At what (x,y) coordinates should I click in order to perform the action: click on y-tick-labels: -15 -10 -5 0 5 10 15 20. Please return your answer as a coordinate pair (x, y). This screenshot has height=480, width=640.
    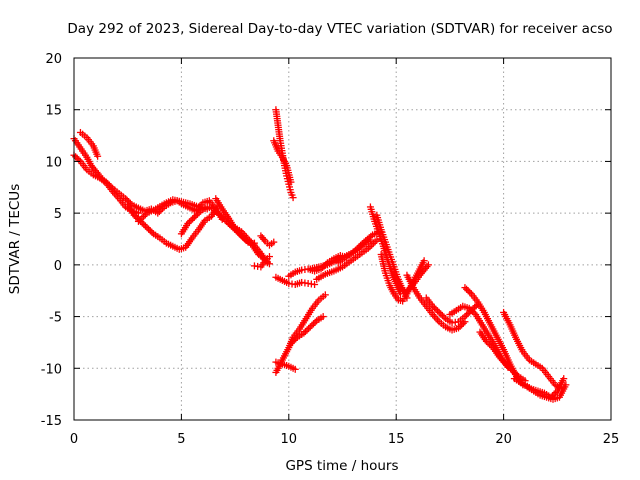
    Looking at the image, I should click on (51, 240).